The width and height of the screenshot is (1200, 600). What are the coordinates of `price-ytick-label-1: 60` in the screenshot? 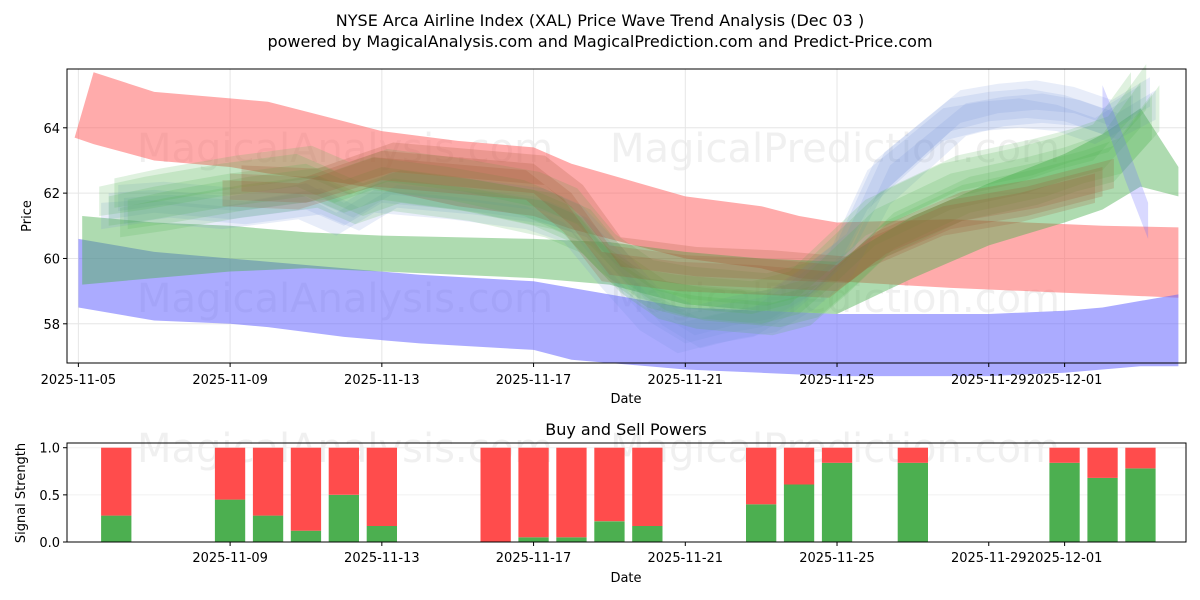 It's located at (51, 259).